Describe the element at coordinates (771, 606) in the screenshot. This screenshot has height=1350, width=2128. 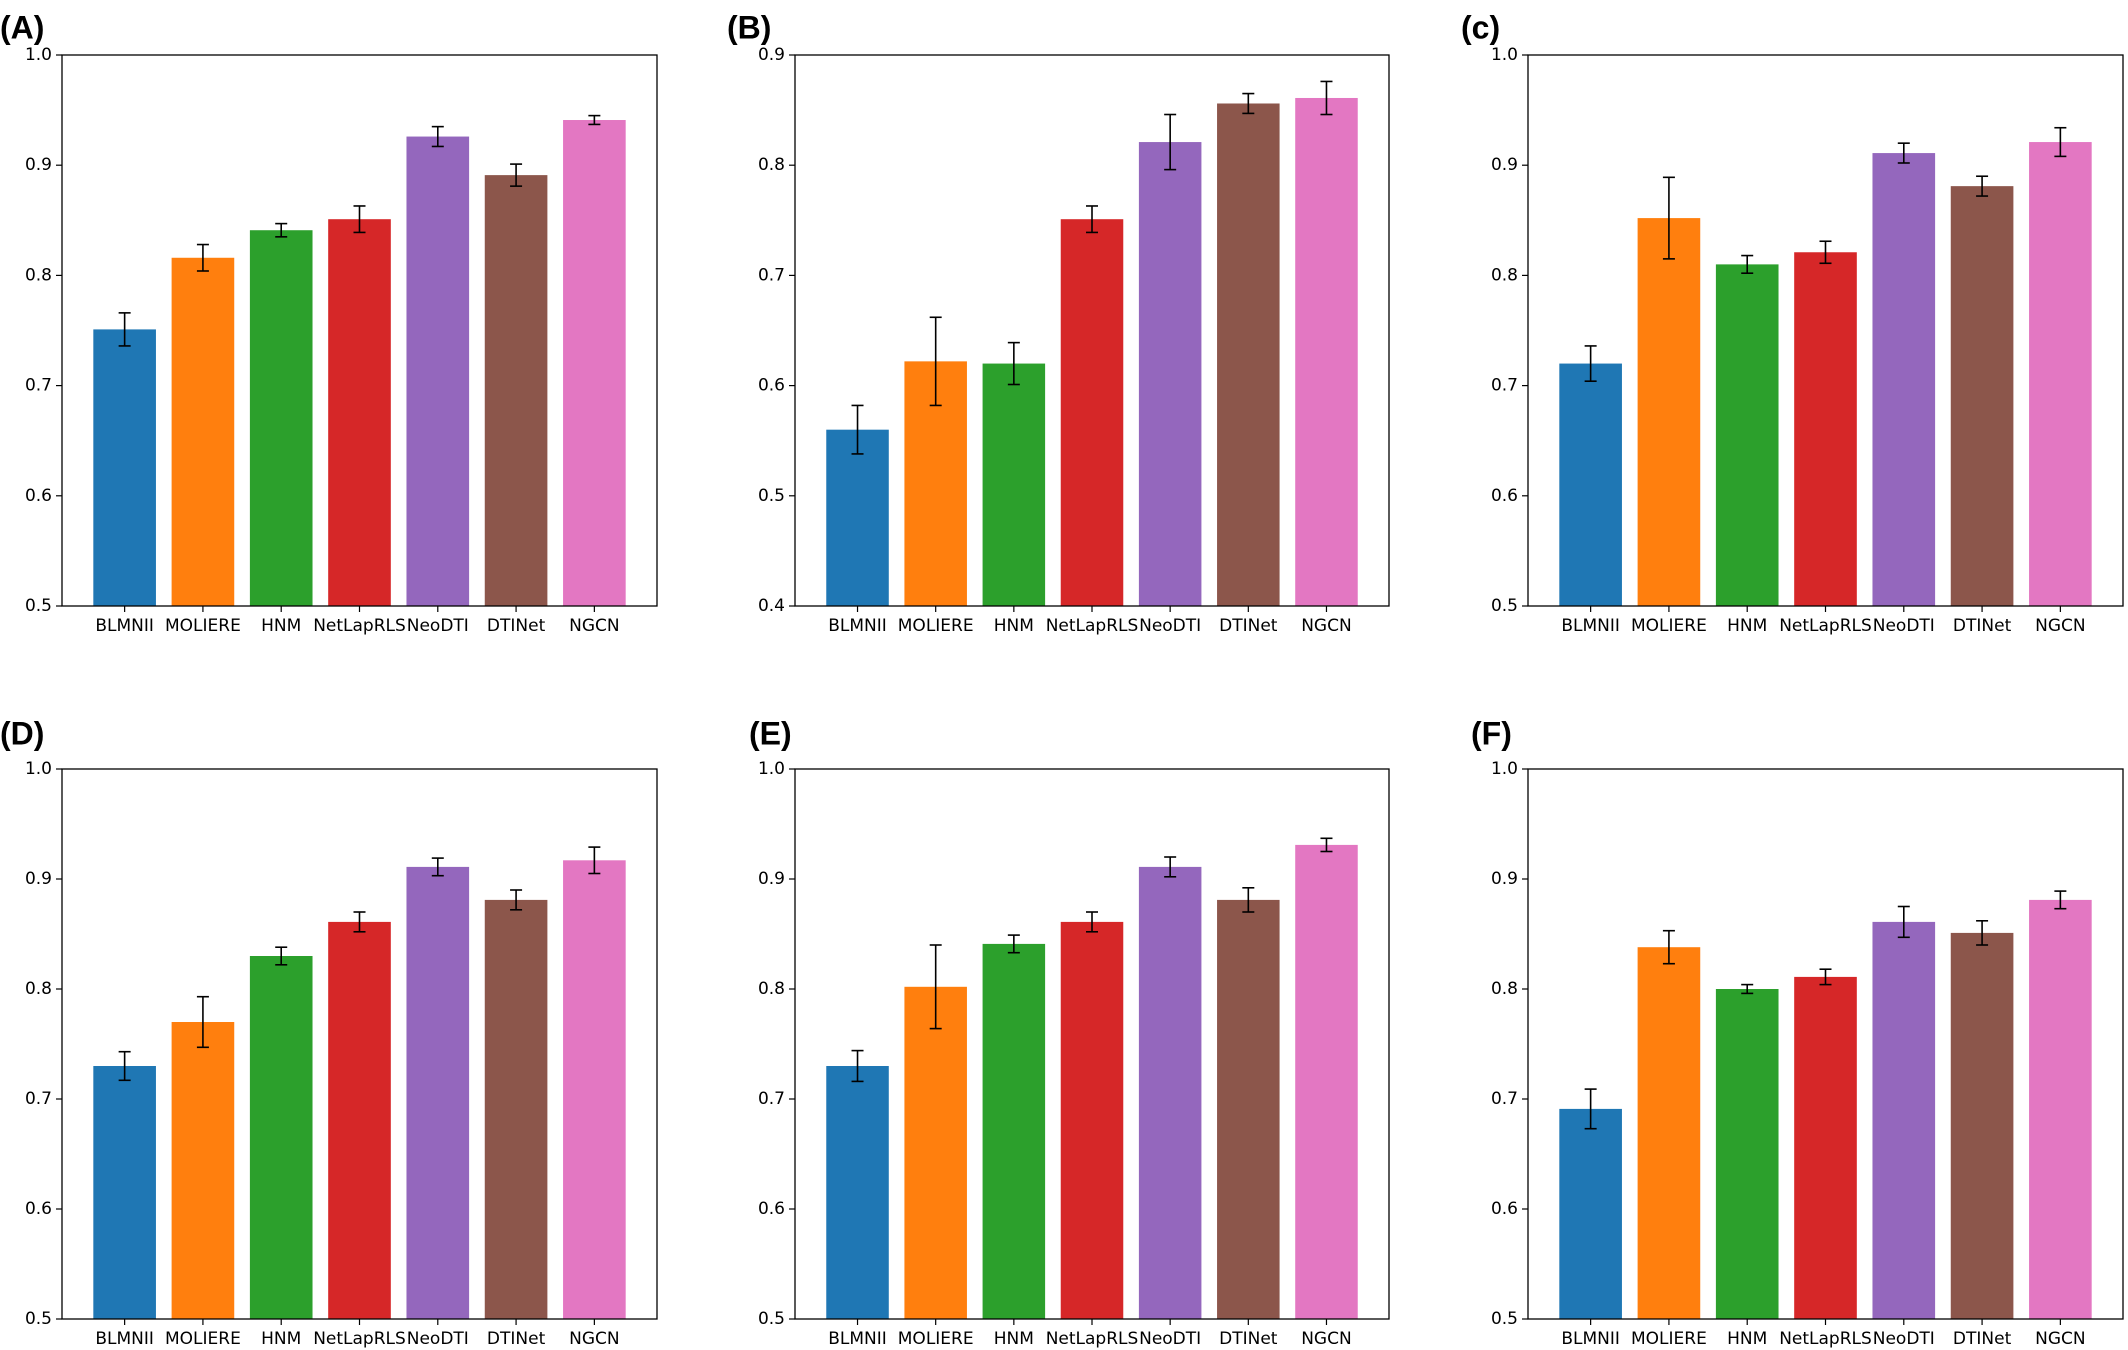
I see `y-tick-label: 0.4` at that location.